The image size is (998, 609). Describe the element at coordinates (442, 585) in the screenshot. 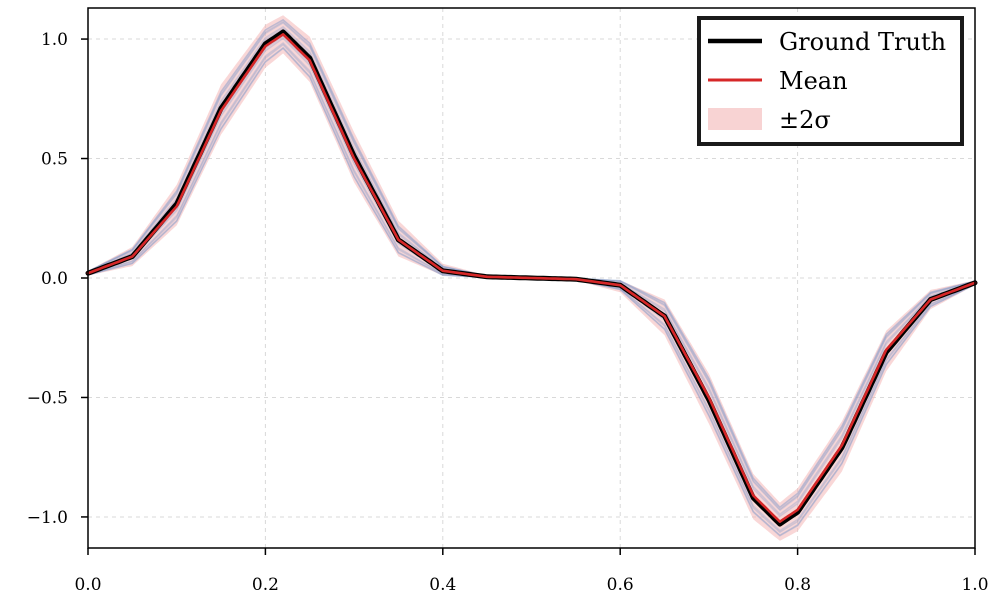

I see `x-tick-label: 0.4` at that location.